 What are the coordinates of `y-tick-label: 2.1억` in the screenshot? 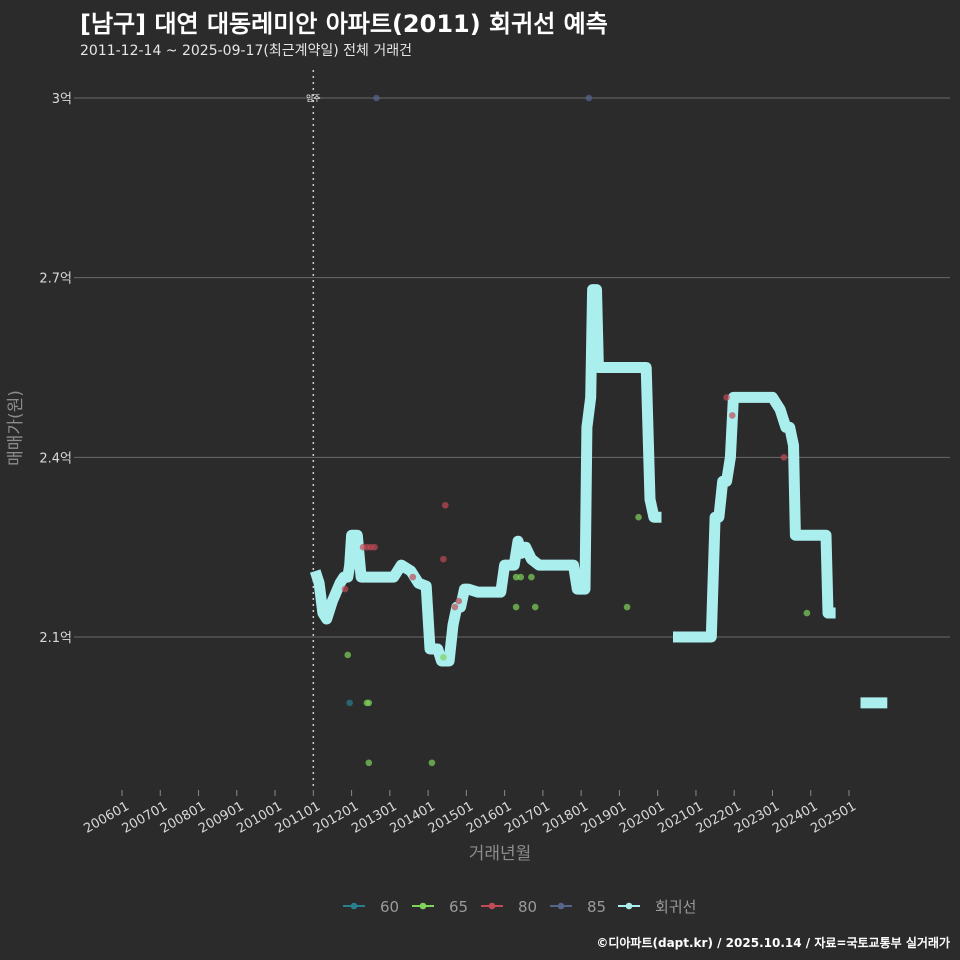 It's located at (55, 638).